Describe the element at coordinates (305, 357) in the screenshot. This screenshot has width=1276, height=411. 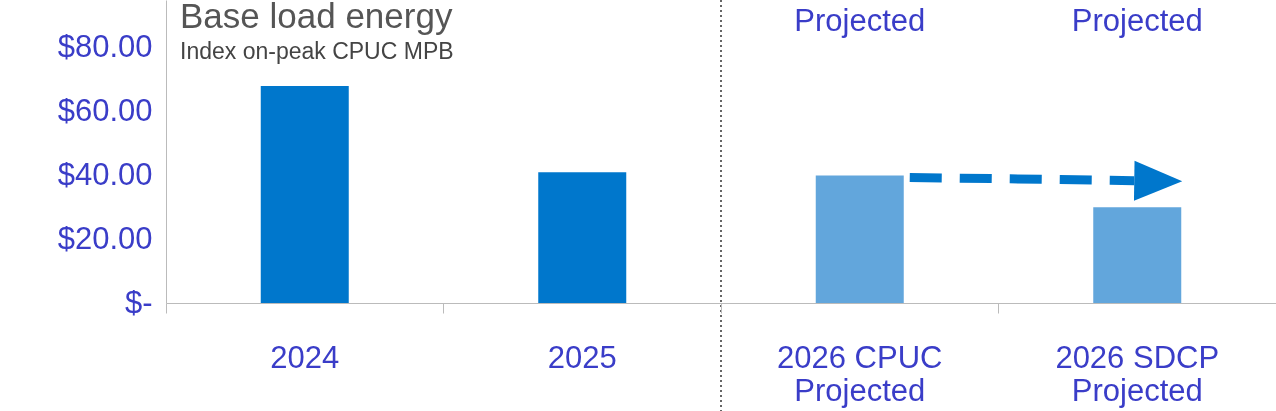
I see `x-tick-label: 2024` at that location.